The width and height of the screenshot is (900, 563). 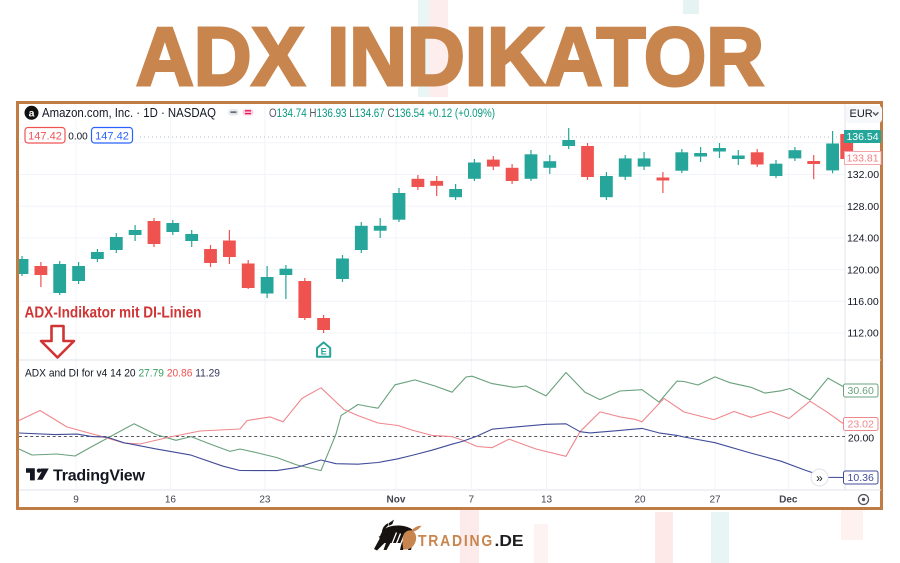 What do you see at coordinates (78, 136) in the screenshot?
I see `svg-text: 0.00` at bounding box center [78, 136].